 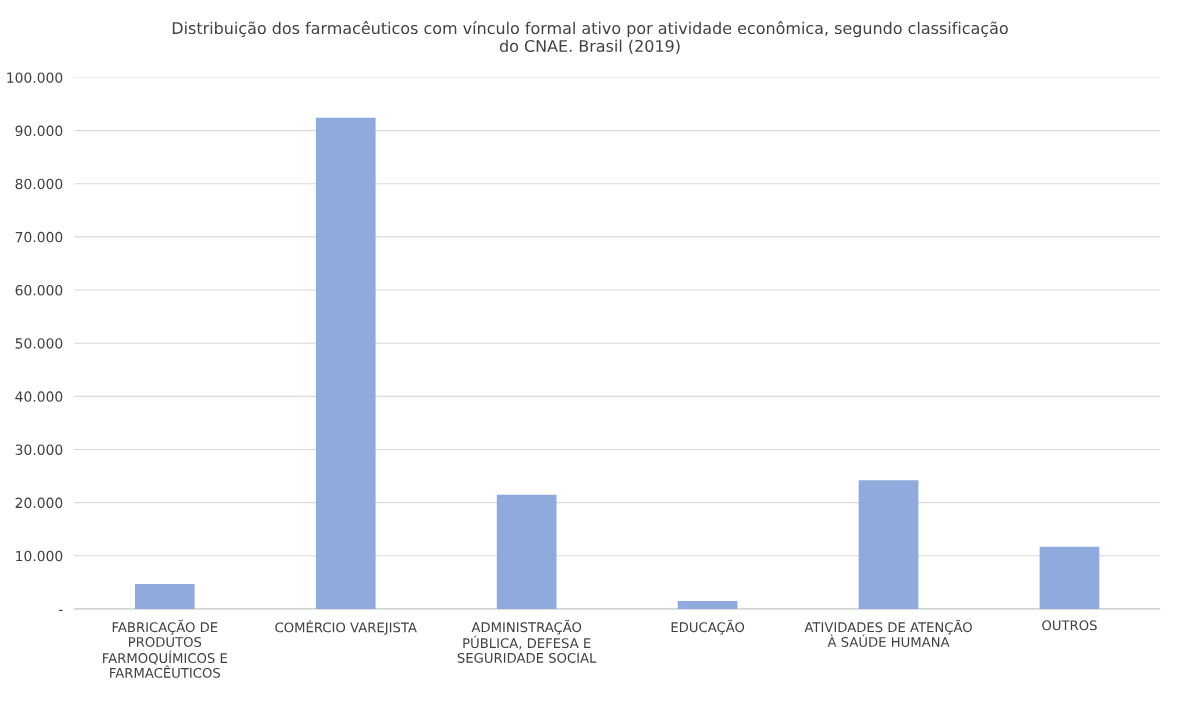 What do you see at coordinates (888, 633) in the screenshot?
I see `x-tick-label: ATIVIDADES DE ATENÇÃO À SAÚDE HUMANA` at bounding box center [888, 633].